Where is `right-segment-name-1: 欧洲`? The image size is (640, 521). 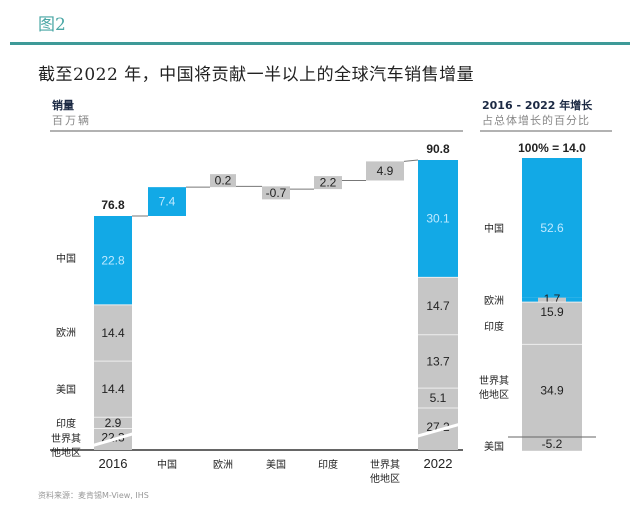
right-segment-name-1: 欧洲 is located at coordinates (494, 301).